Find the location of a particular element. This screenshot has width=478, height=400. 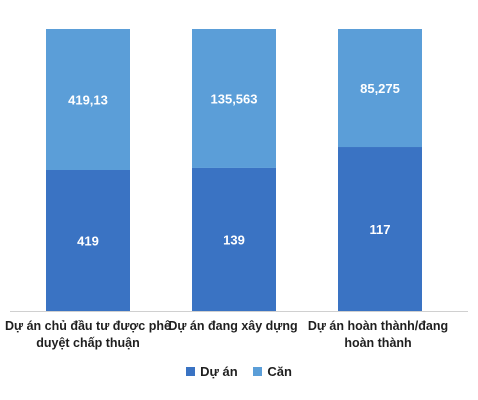

category-label-1: Dự án đang xây dựng is located at coordinates (233, 326).